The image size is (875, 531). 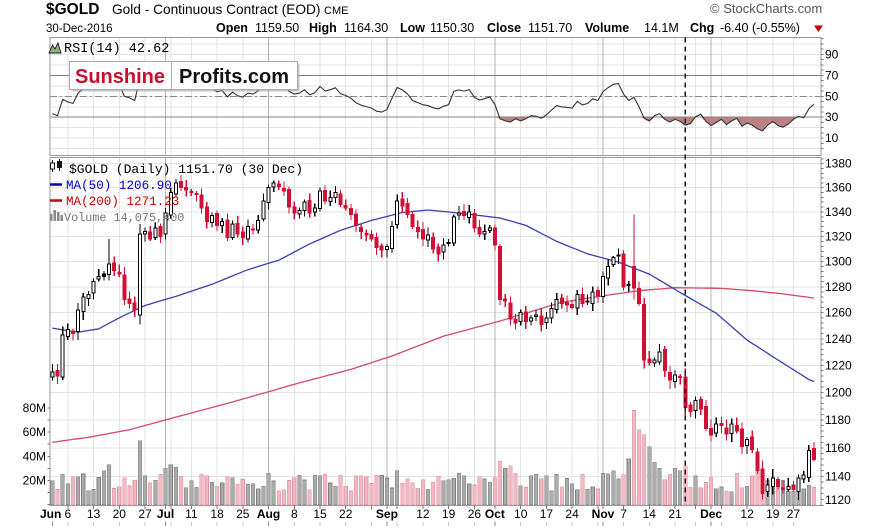 I want to click on svg-text: Volume, so click(x=607, y=28).